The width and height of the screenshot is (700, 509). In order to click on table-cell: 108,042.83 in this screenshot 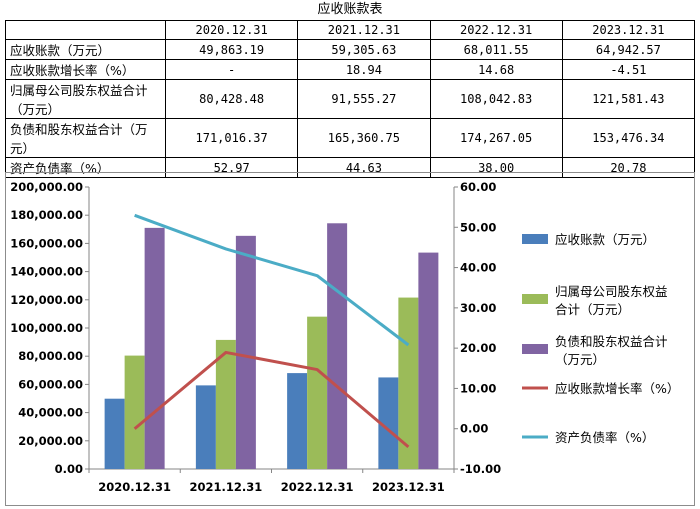, I will do `click(496, 99)`.